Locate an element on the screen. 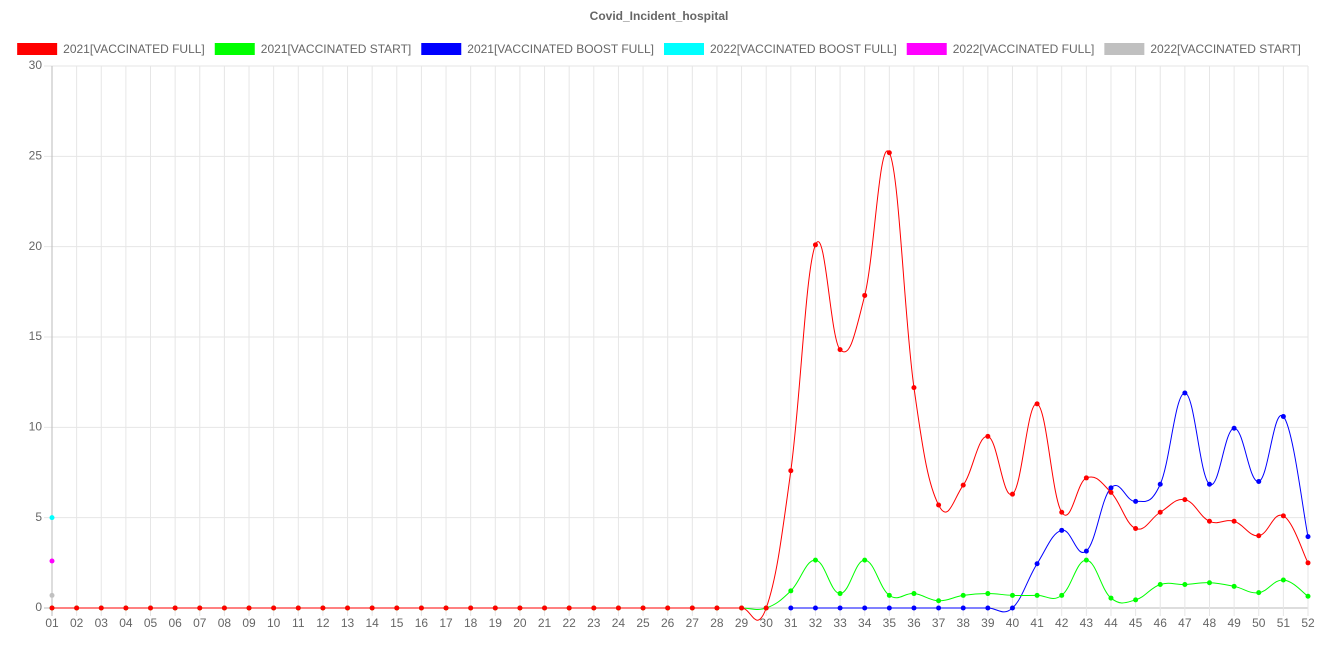 This screenshot has width=1318, height=664. x-tick-label: 37 is located at coordinates (939, 623).